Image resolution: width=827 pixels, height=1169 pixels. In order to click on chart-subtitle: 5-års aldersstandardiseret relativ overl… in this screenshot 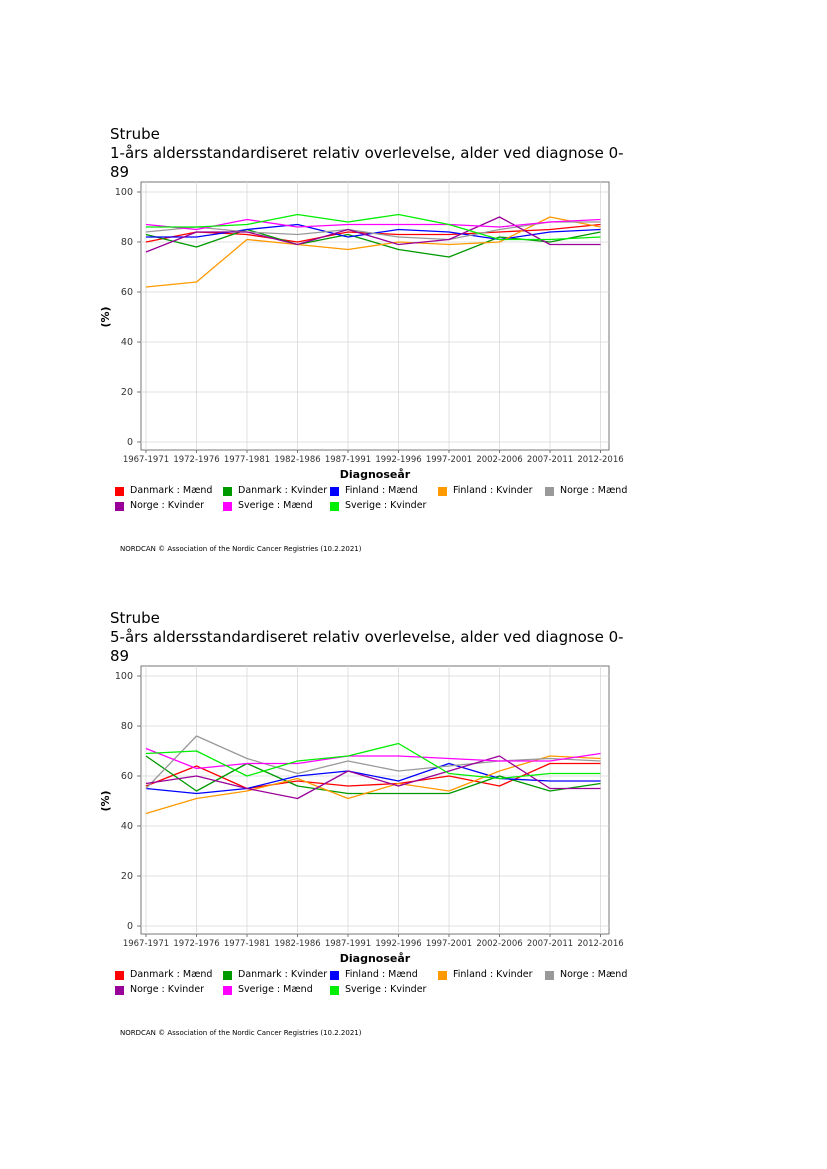, I will do `click(367, 646)`.